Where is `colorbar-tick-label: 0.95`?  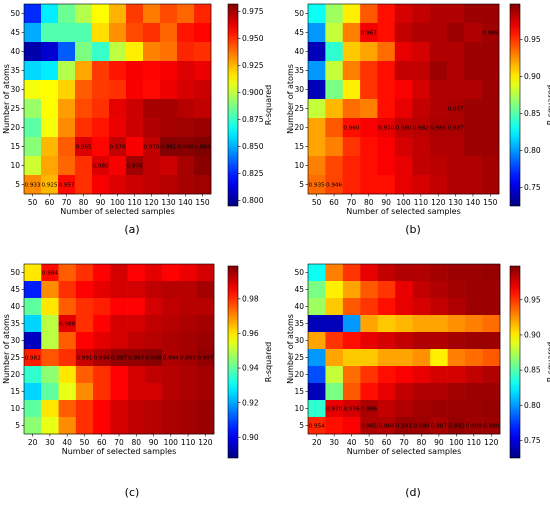
colorbar-tick-label: 0.95 is located at coordinates (532, 39).